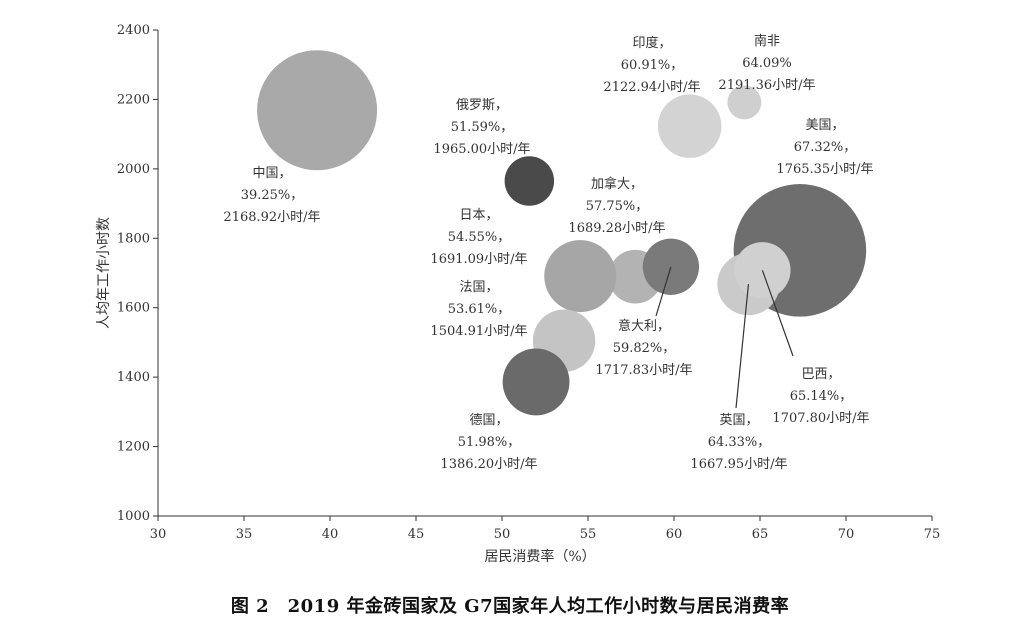  I want to click on y-tick-label: 1200, so click(133, 447).